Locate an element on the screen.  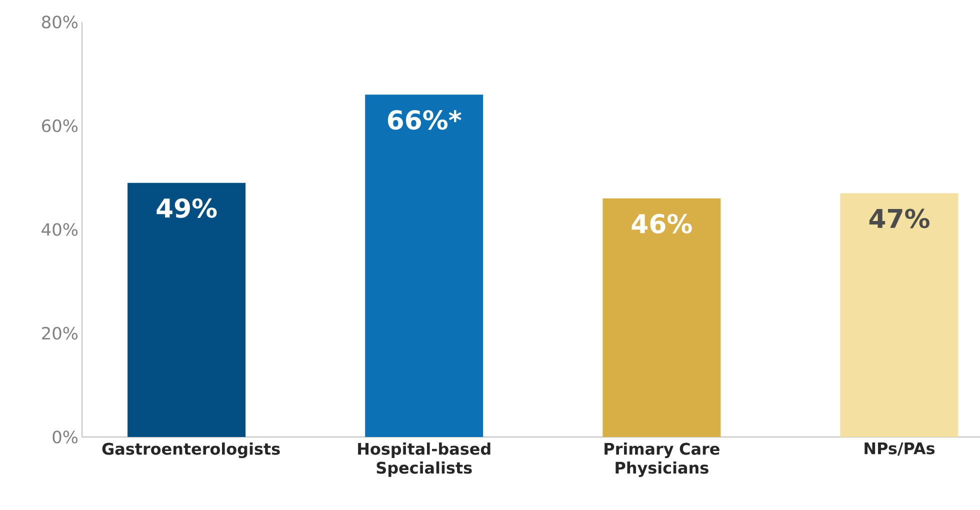
data-label: 47% is located at coordinates (899, 218).